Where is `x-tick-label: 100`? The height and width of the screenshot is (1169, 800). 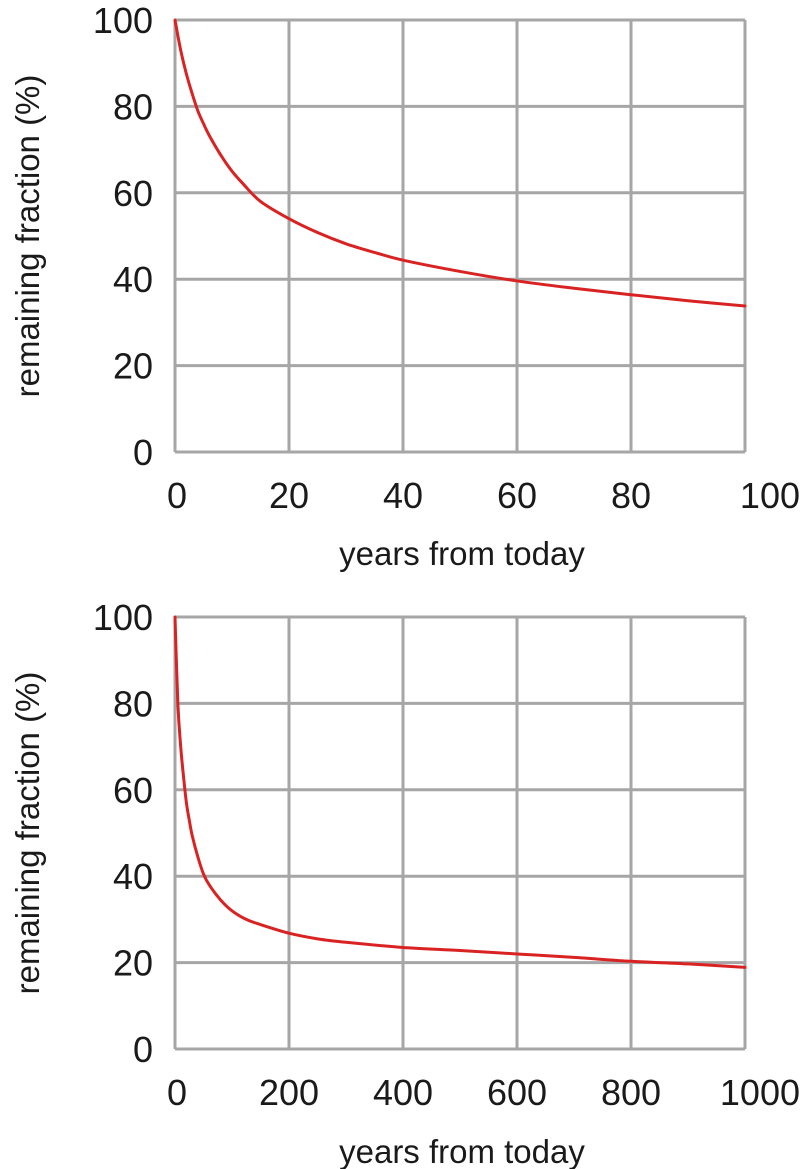
x-tick-label: 100 is located at coordinates (770, 495).